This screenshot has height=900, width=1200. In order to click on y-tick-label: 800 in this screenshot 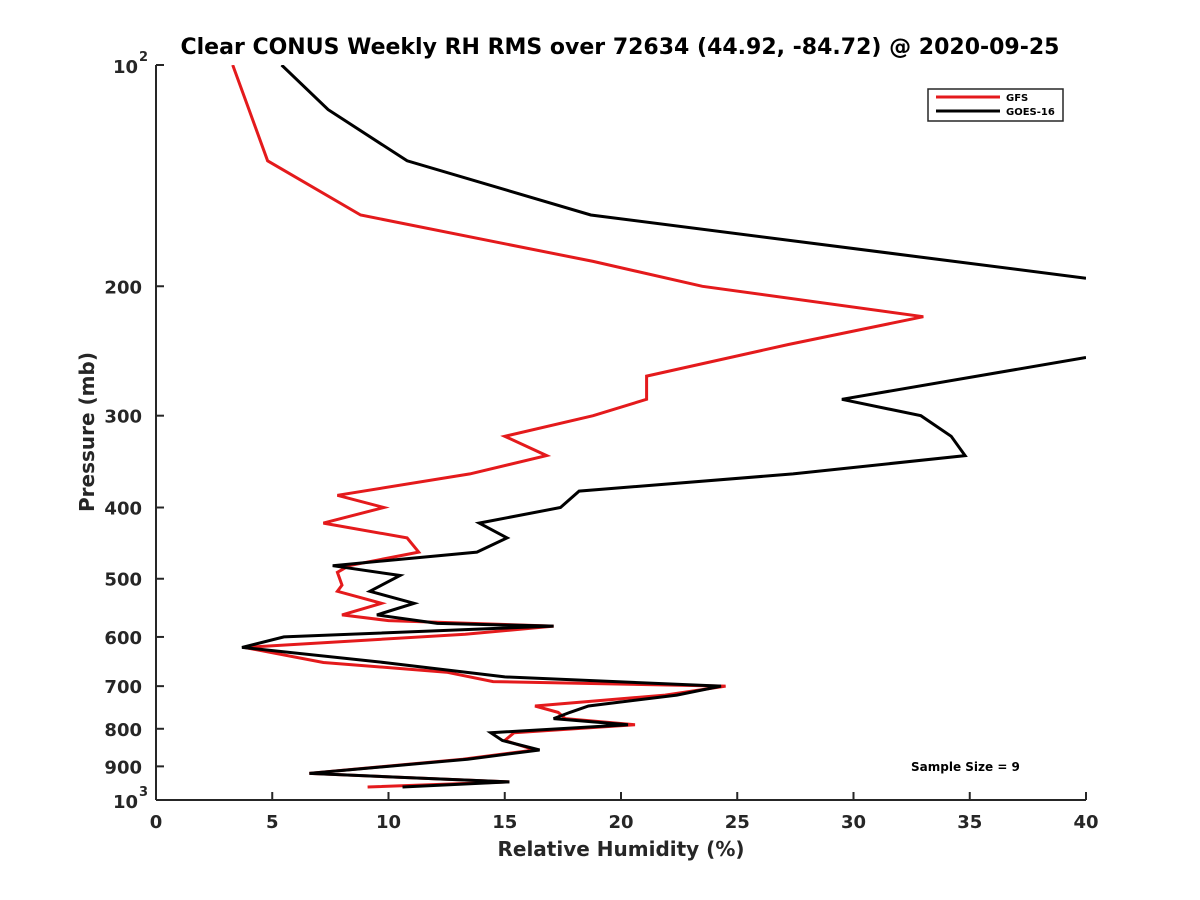, I will do `click(123, 730)`.